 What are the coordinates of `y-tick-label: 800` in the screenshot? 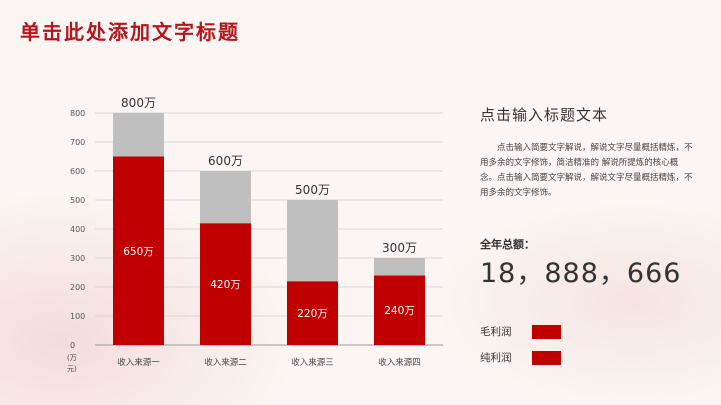 It's located at (77, 113).